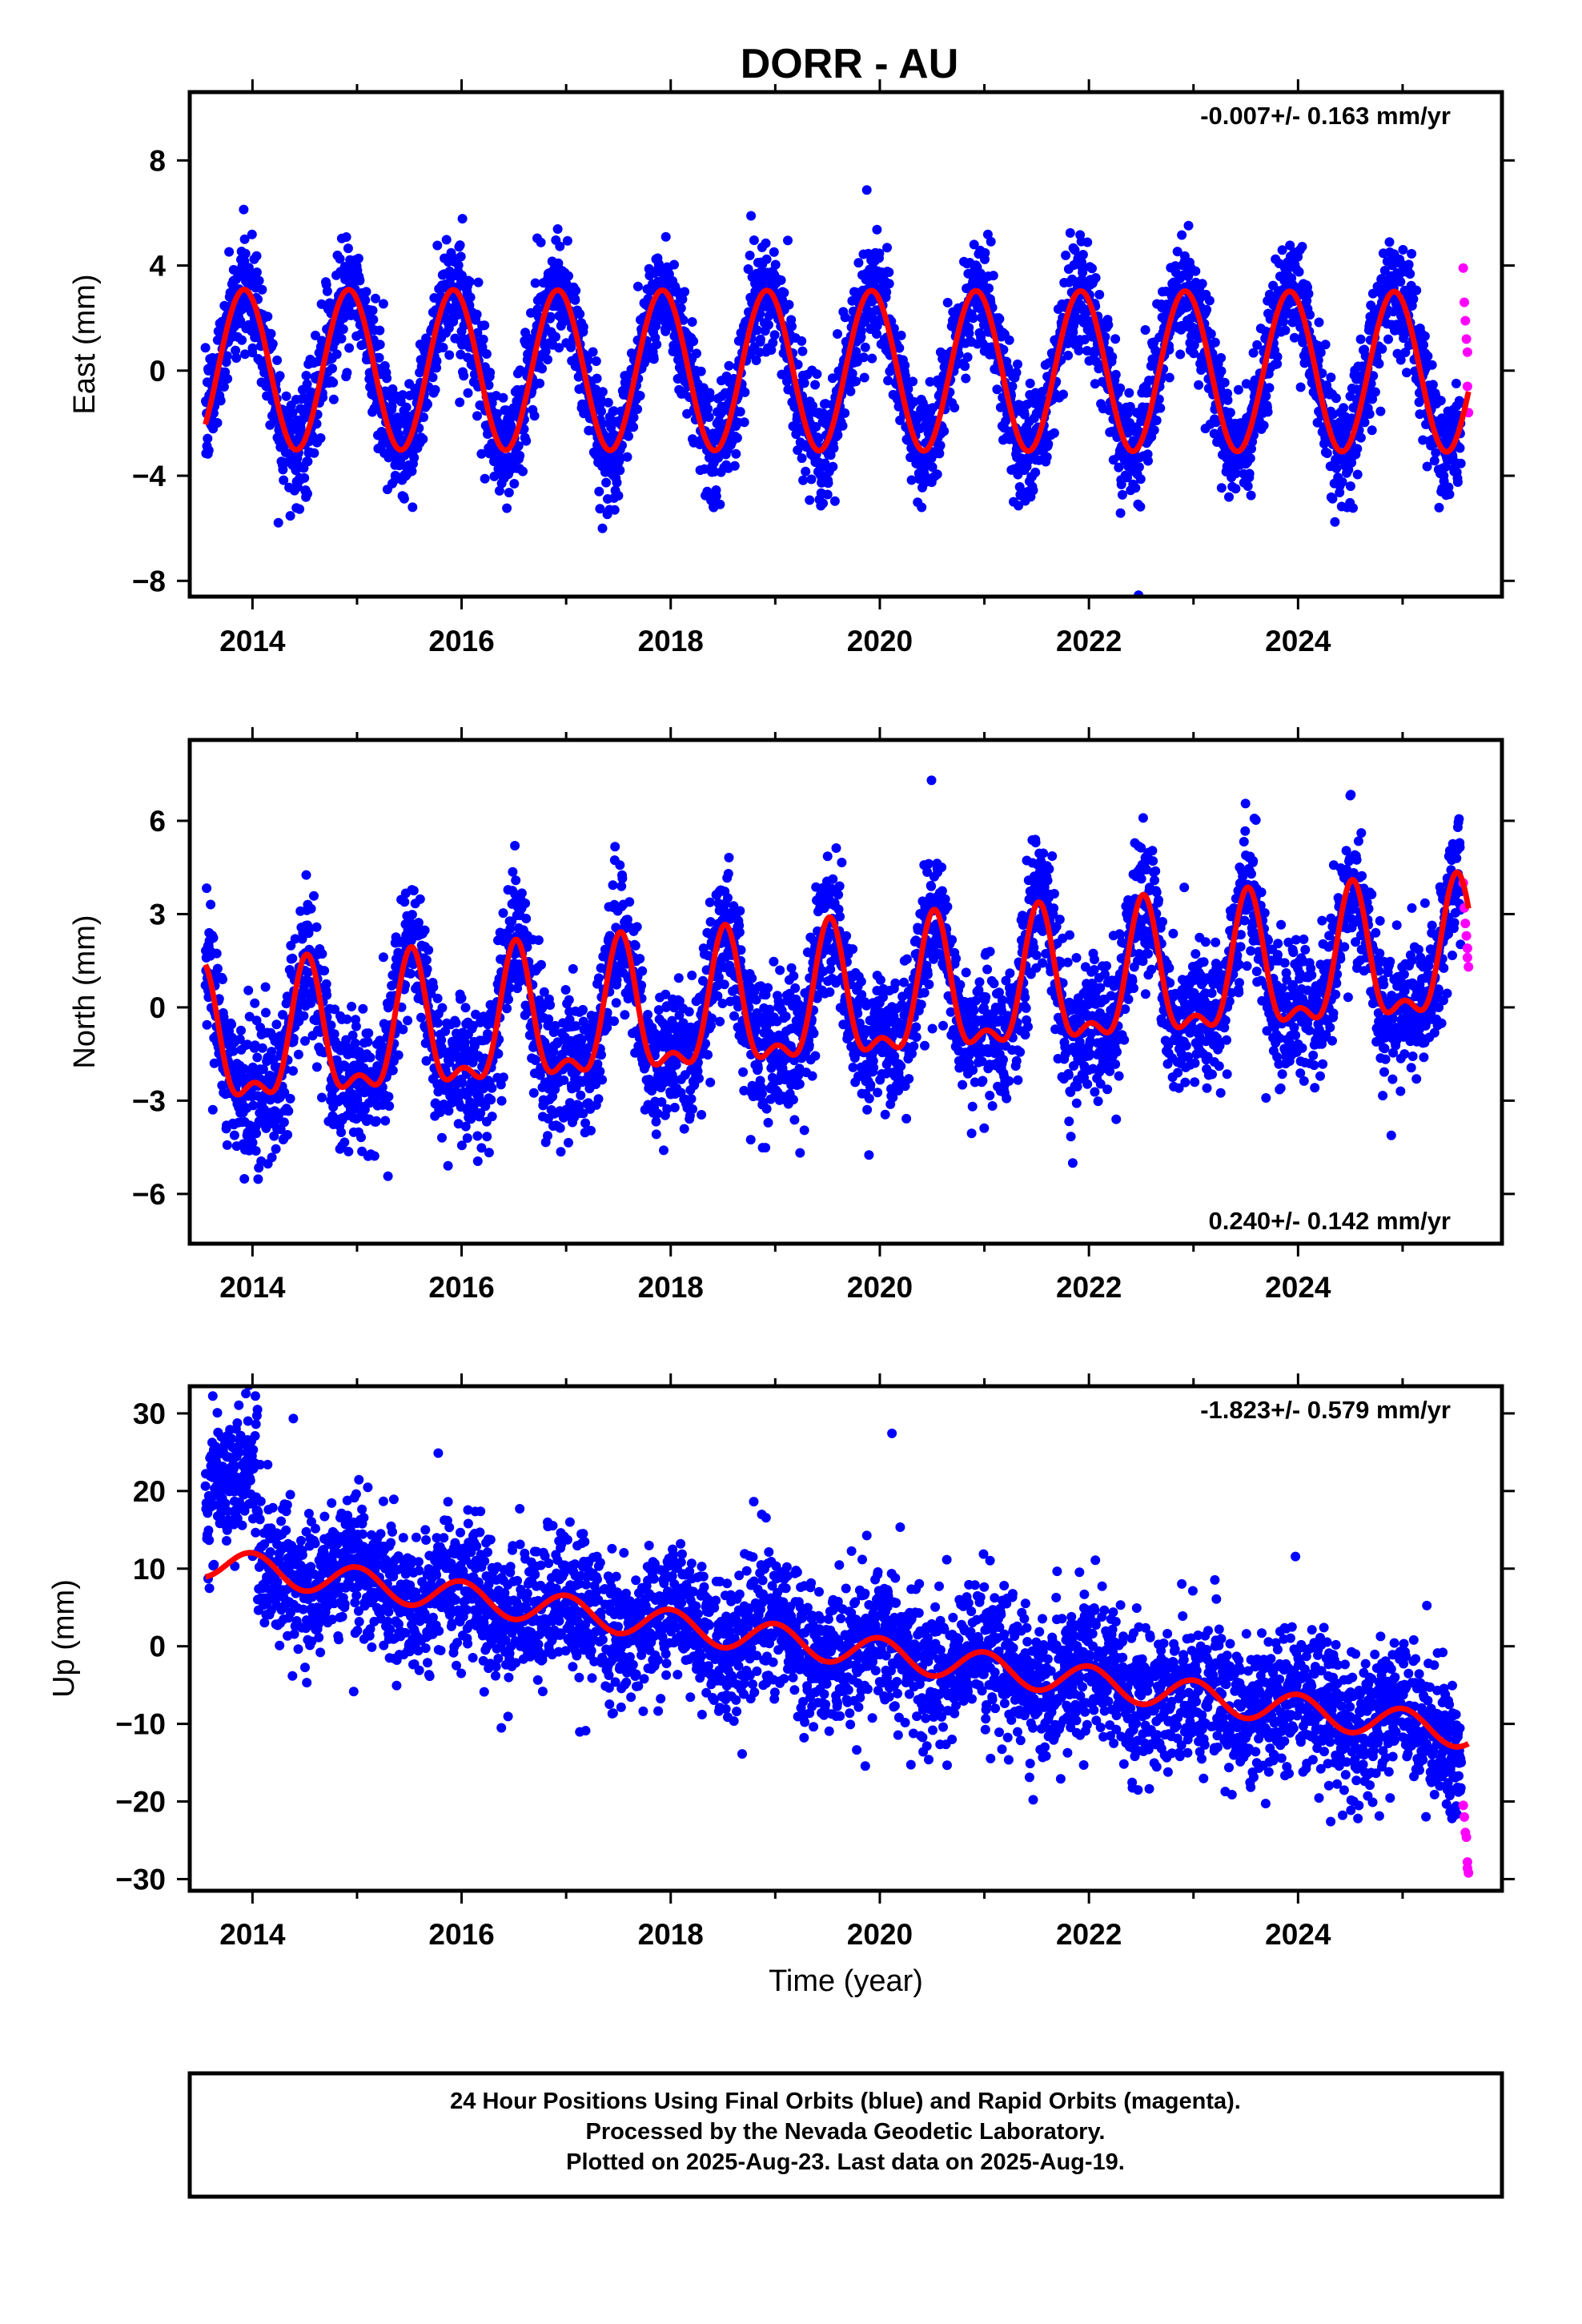  I want to click on x-tick-label: 2014, so click(252, 641).